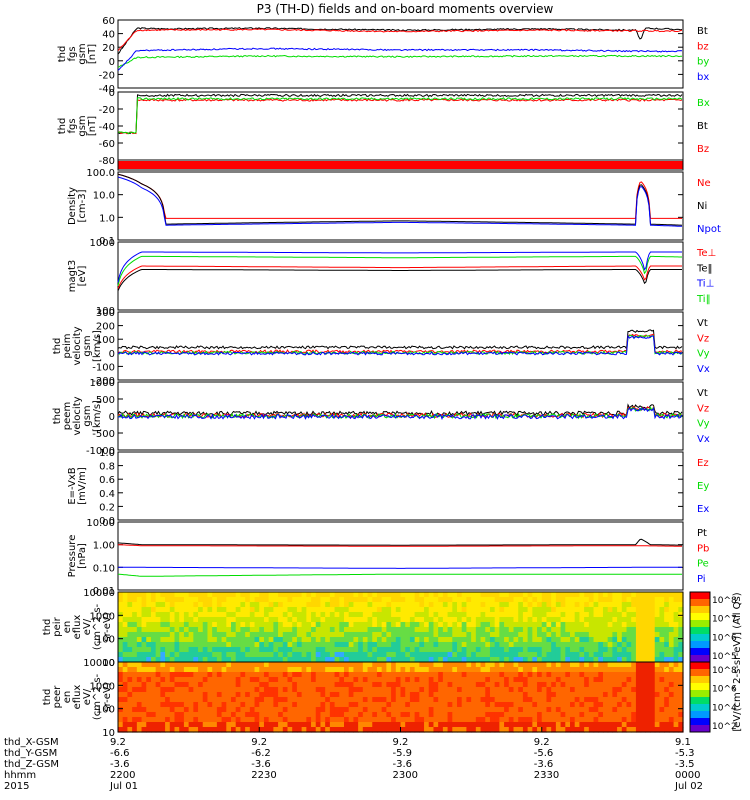 The width and height of the screenshot is (750, 800). Describe the element at coordinates (400, 116) in the screenshot. I see `series-fgs-dsl` at that location.